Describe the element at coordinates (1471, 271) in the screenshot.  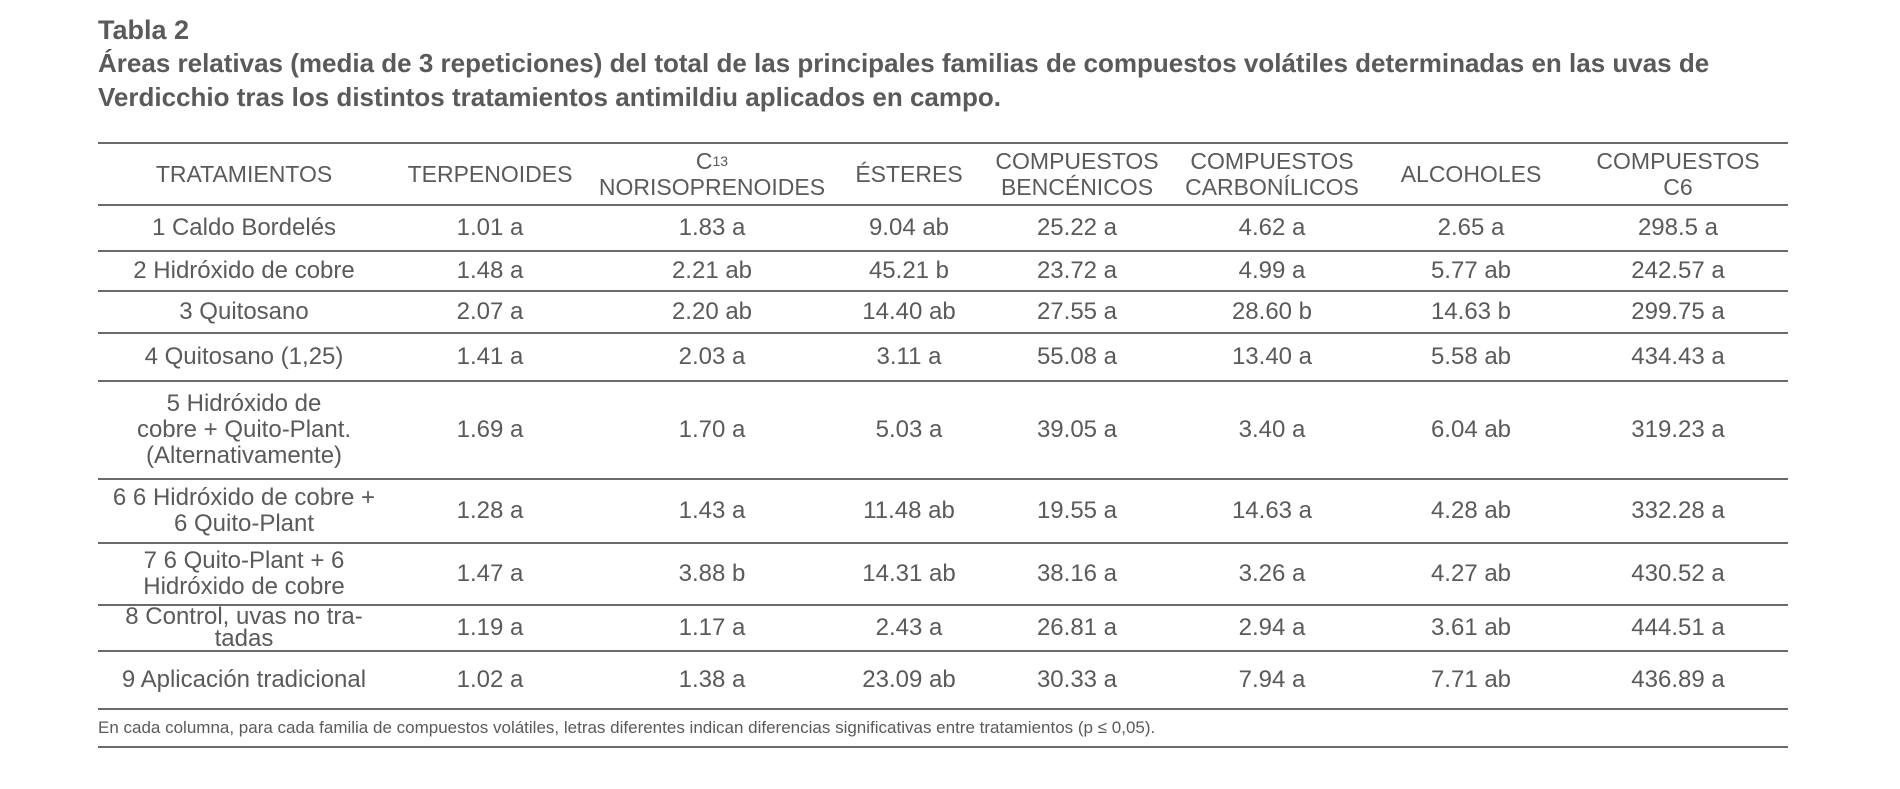
I see `cell-alcoholes: 5.77 ab` at that location.